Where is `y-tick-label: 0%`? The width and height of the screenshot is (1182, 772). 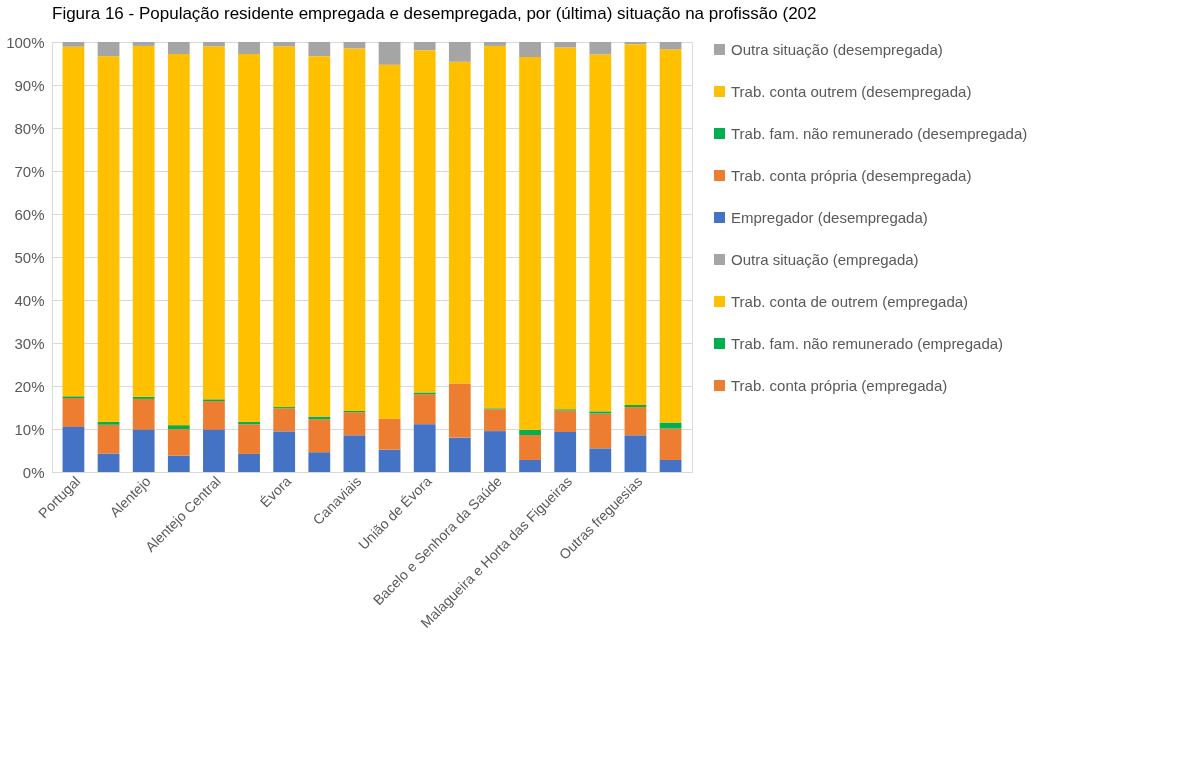
y-tick-label: 0% is located at coordinates (33, 472).